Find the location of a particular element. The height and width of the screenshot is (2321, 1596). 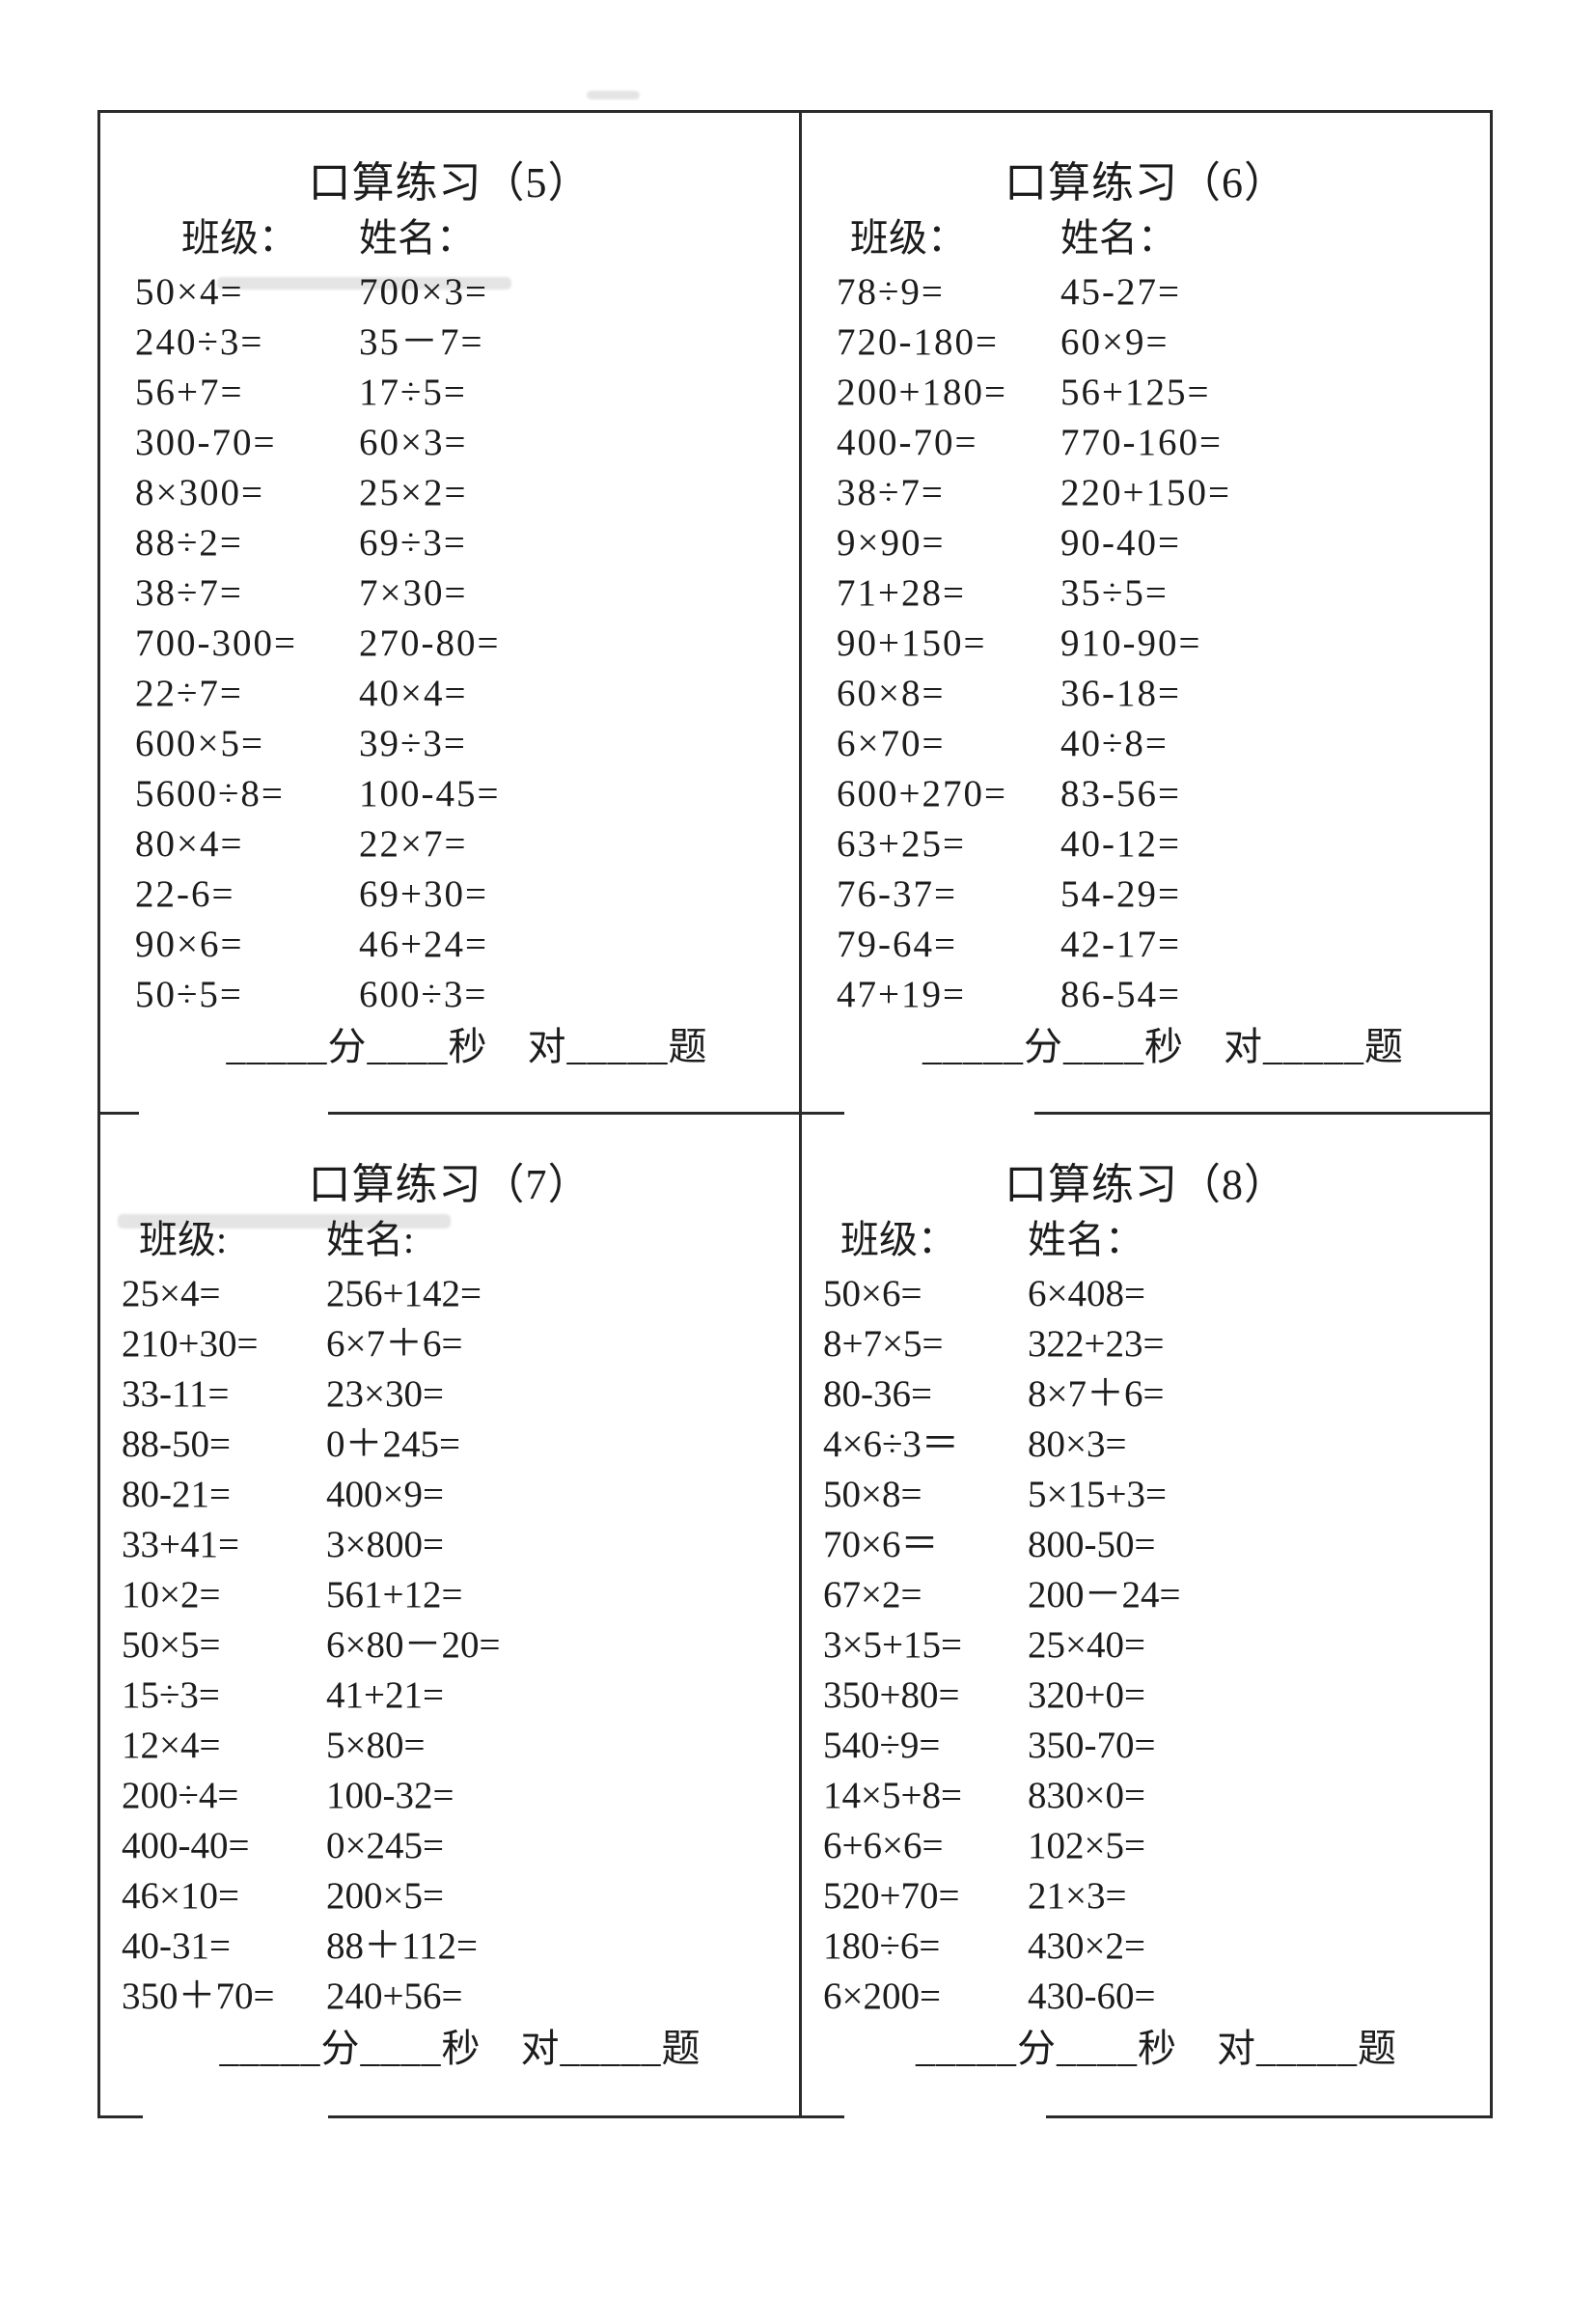

problem: 322+23= is located at coordinates (1097, 1344).